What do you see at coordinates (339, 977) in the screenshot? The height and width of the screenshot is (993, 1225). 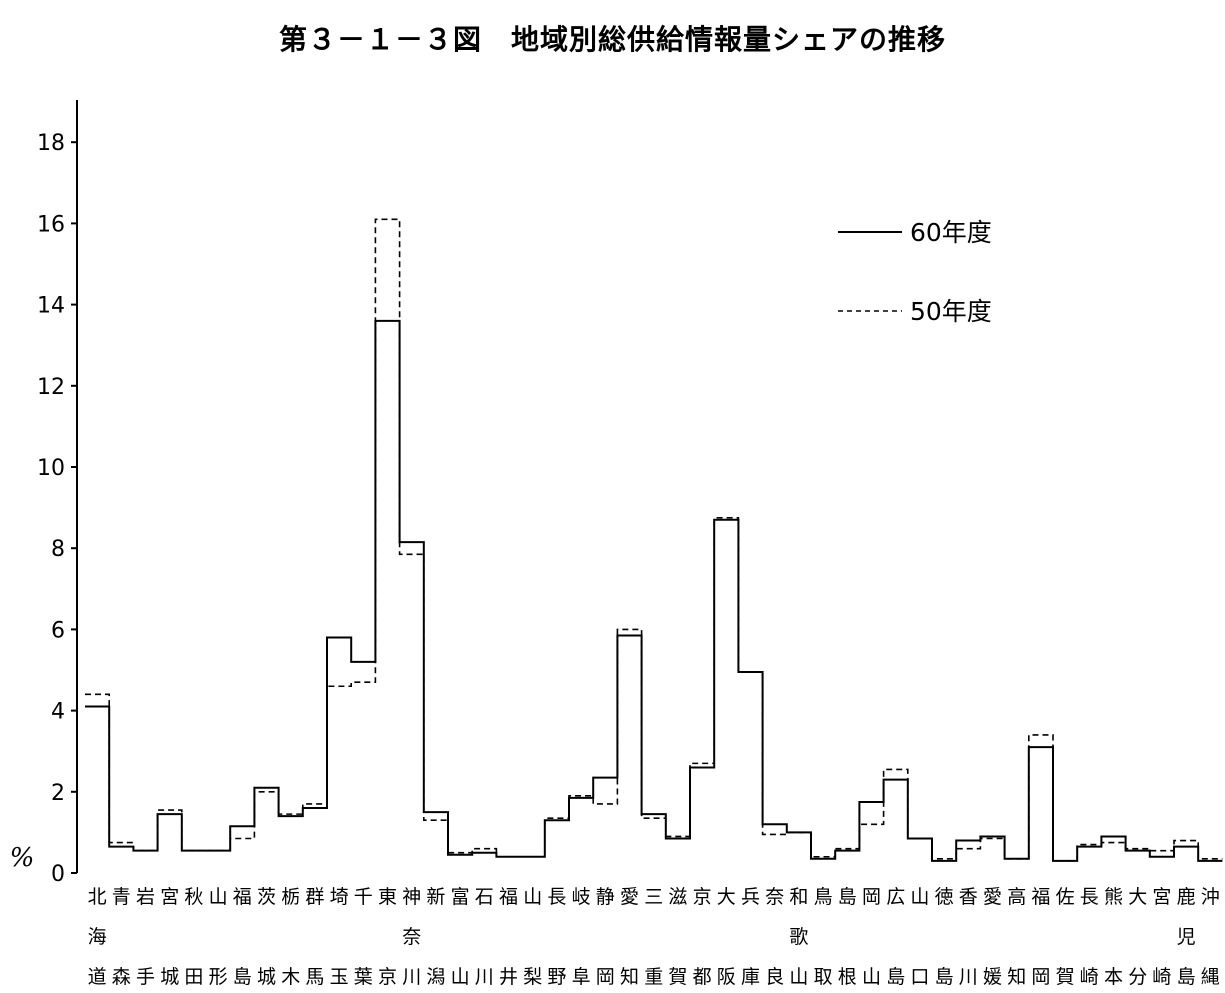 I see `x-tick-label: 玉` at bounding box center [339, 977].